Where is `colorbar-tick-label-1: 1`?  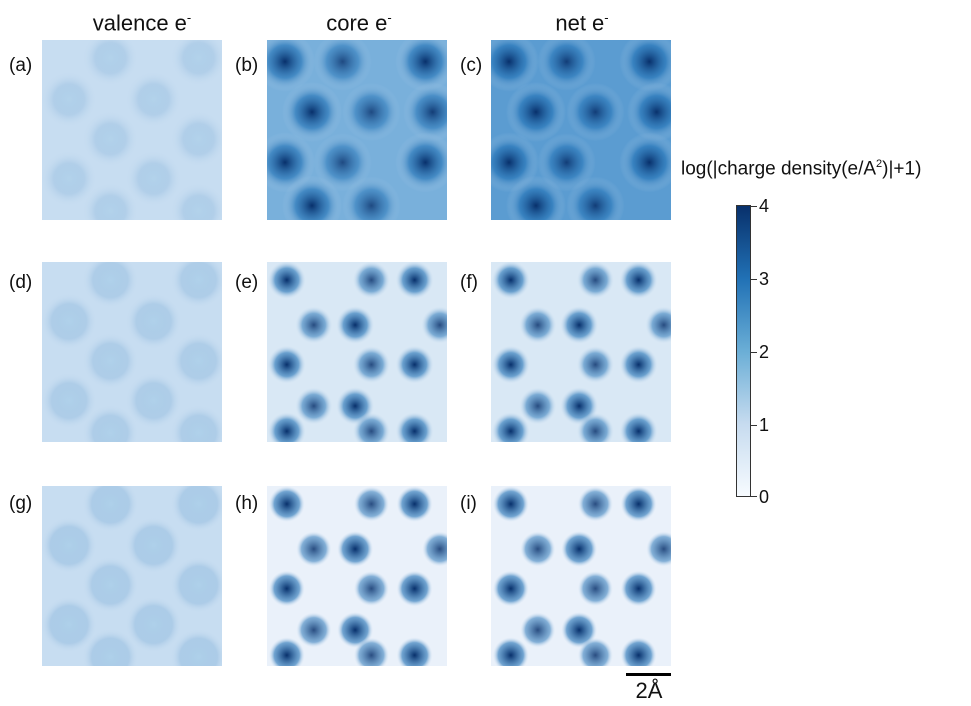 colorbar-tick-label-1: 1 is located at coordinates (764, 425).